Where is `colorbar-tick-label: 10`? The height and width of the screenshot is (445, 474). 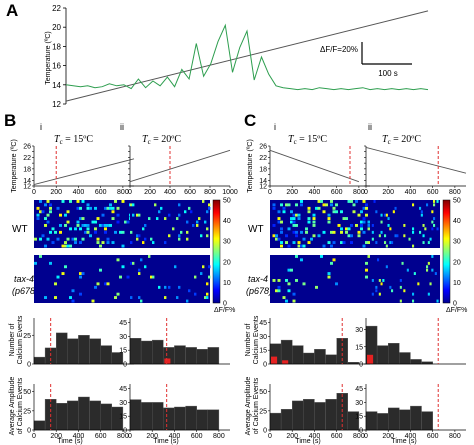
colorbar-tick-label: 10 is located at coordinates (227, 283).